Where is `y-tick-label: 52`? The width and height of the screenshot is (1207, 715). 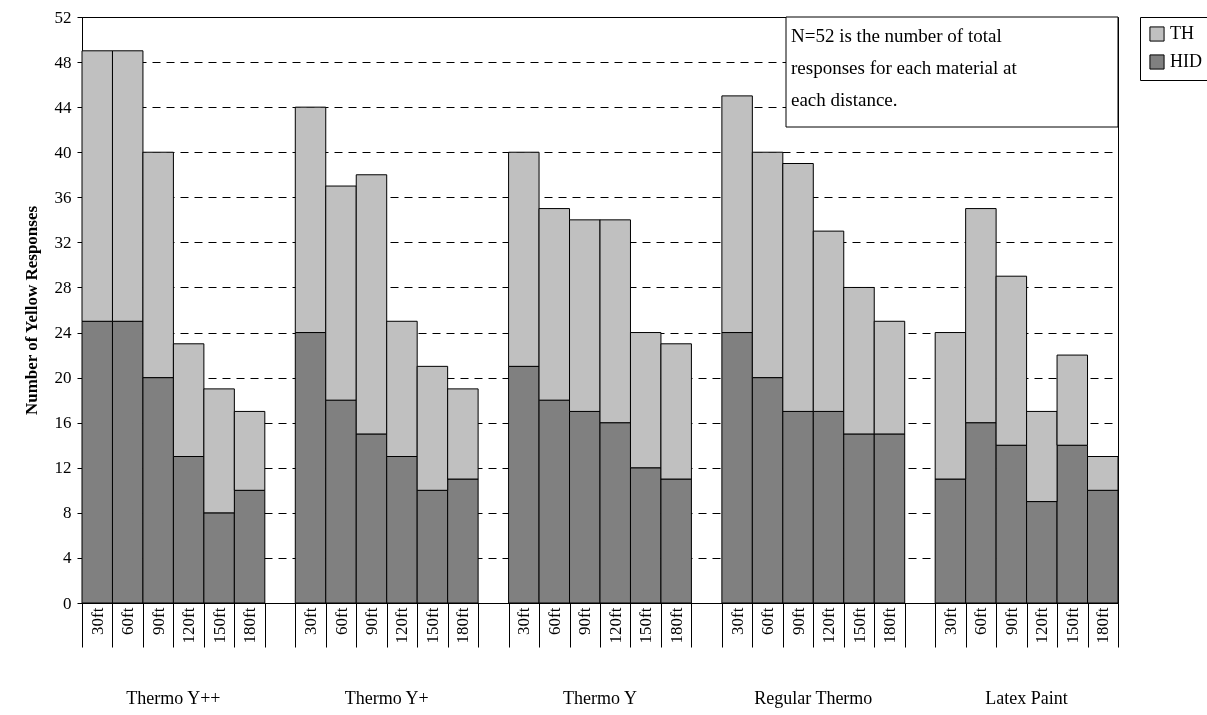
y-tick-label: 52 is located at coordinates (63, 17).